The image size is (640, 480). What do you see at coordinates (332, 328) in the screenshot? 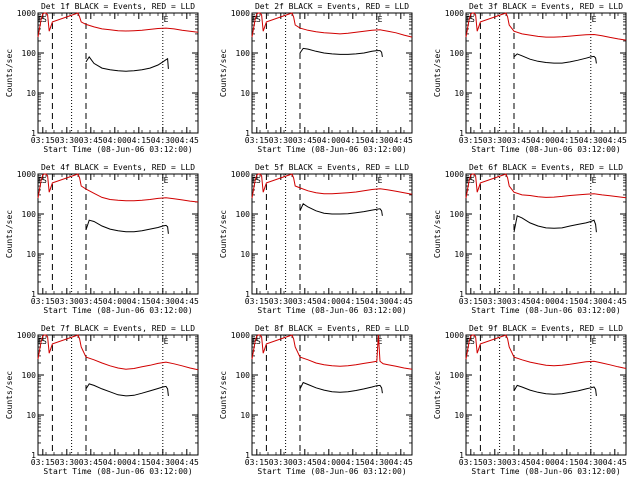
I see `chart-title: Det 8f BLACK = Events, RED = LLD` at bounding box center [332, 328].